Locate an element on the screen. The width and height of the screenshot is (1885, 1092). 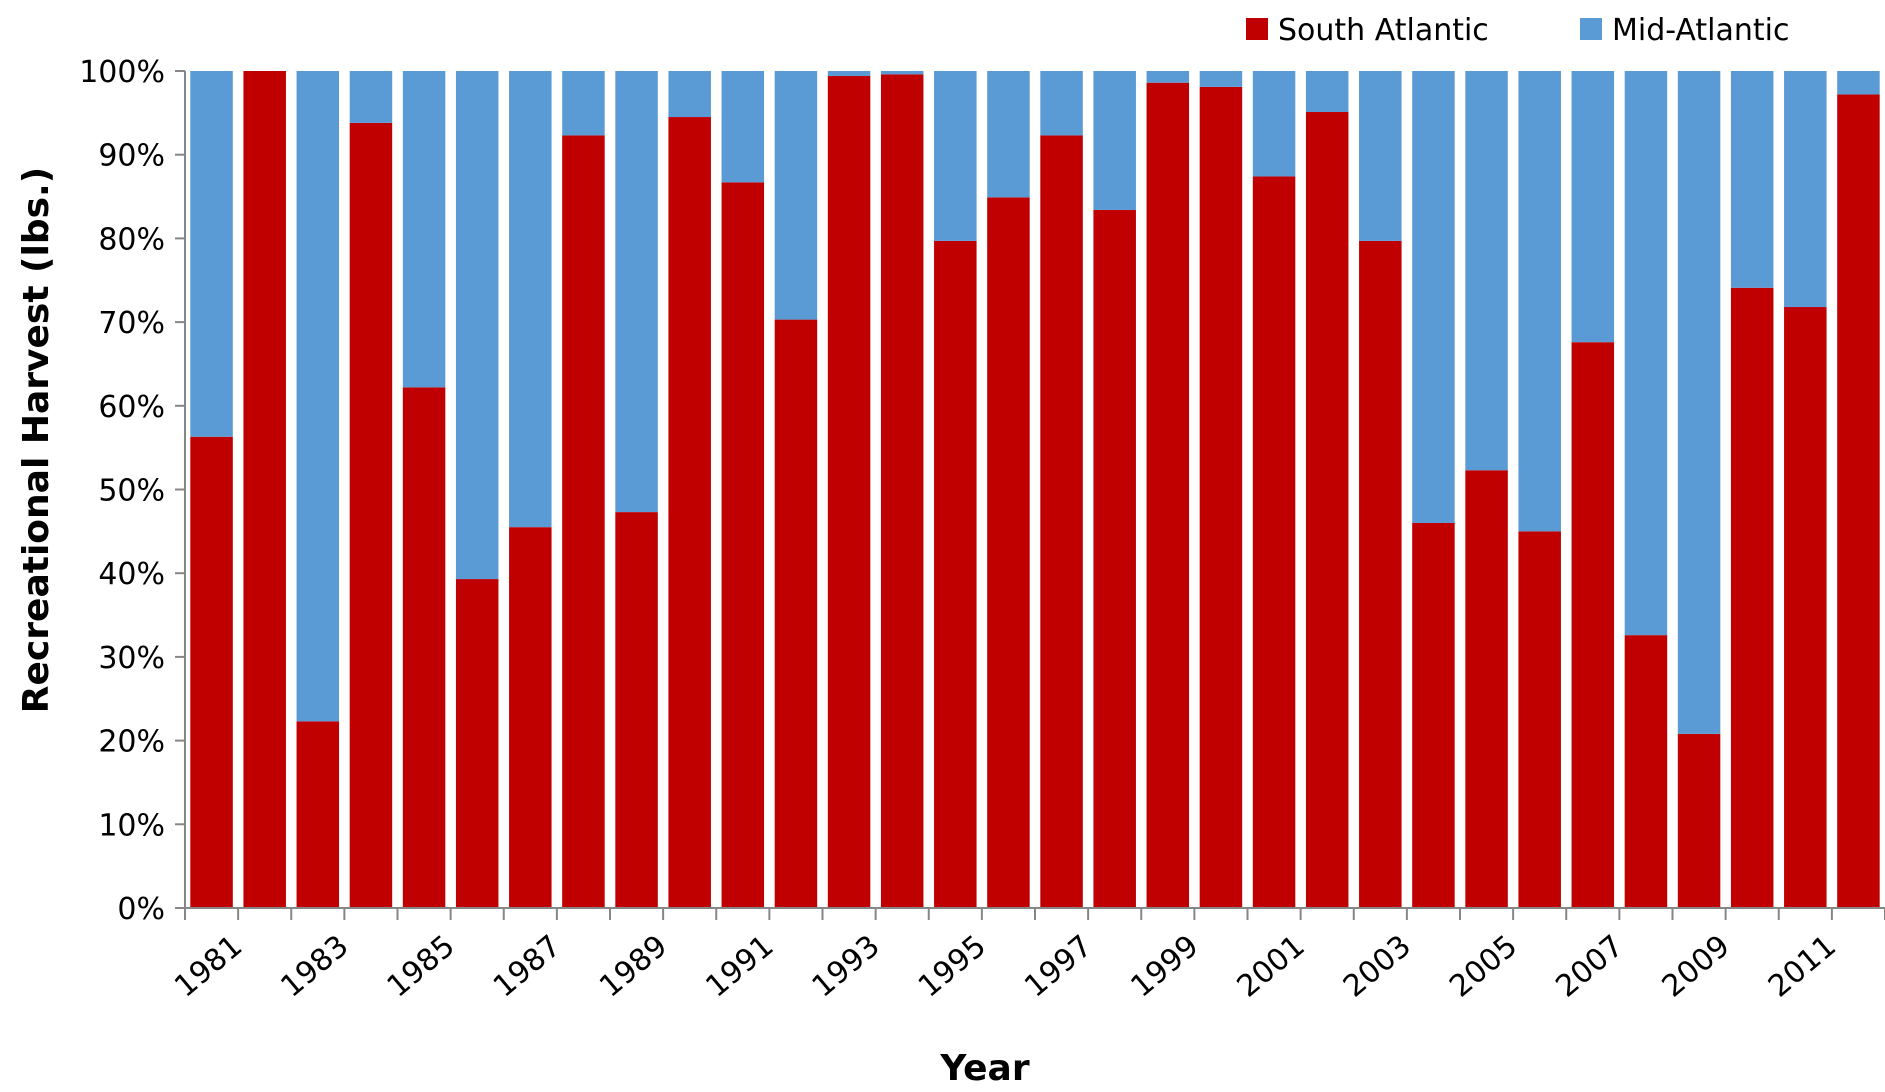
y-tick-label: 100% is located at coordinates (122, 72).